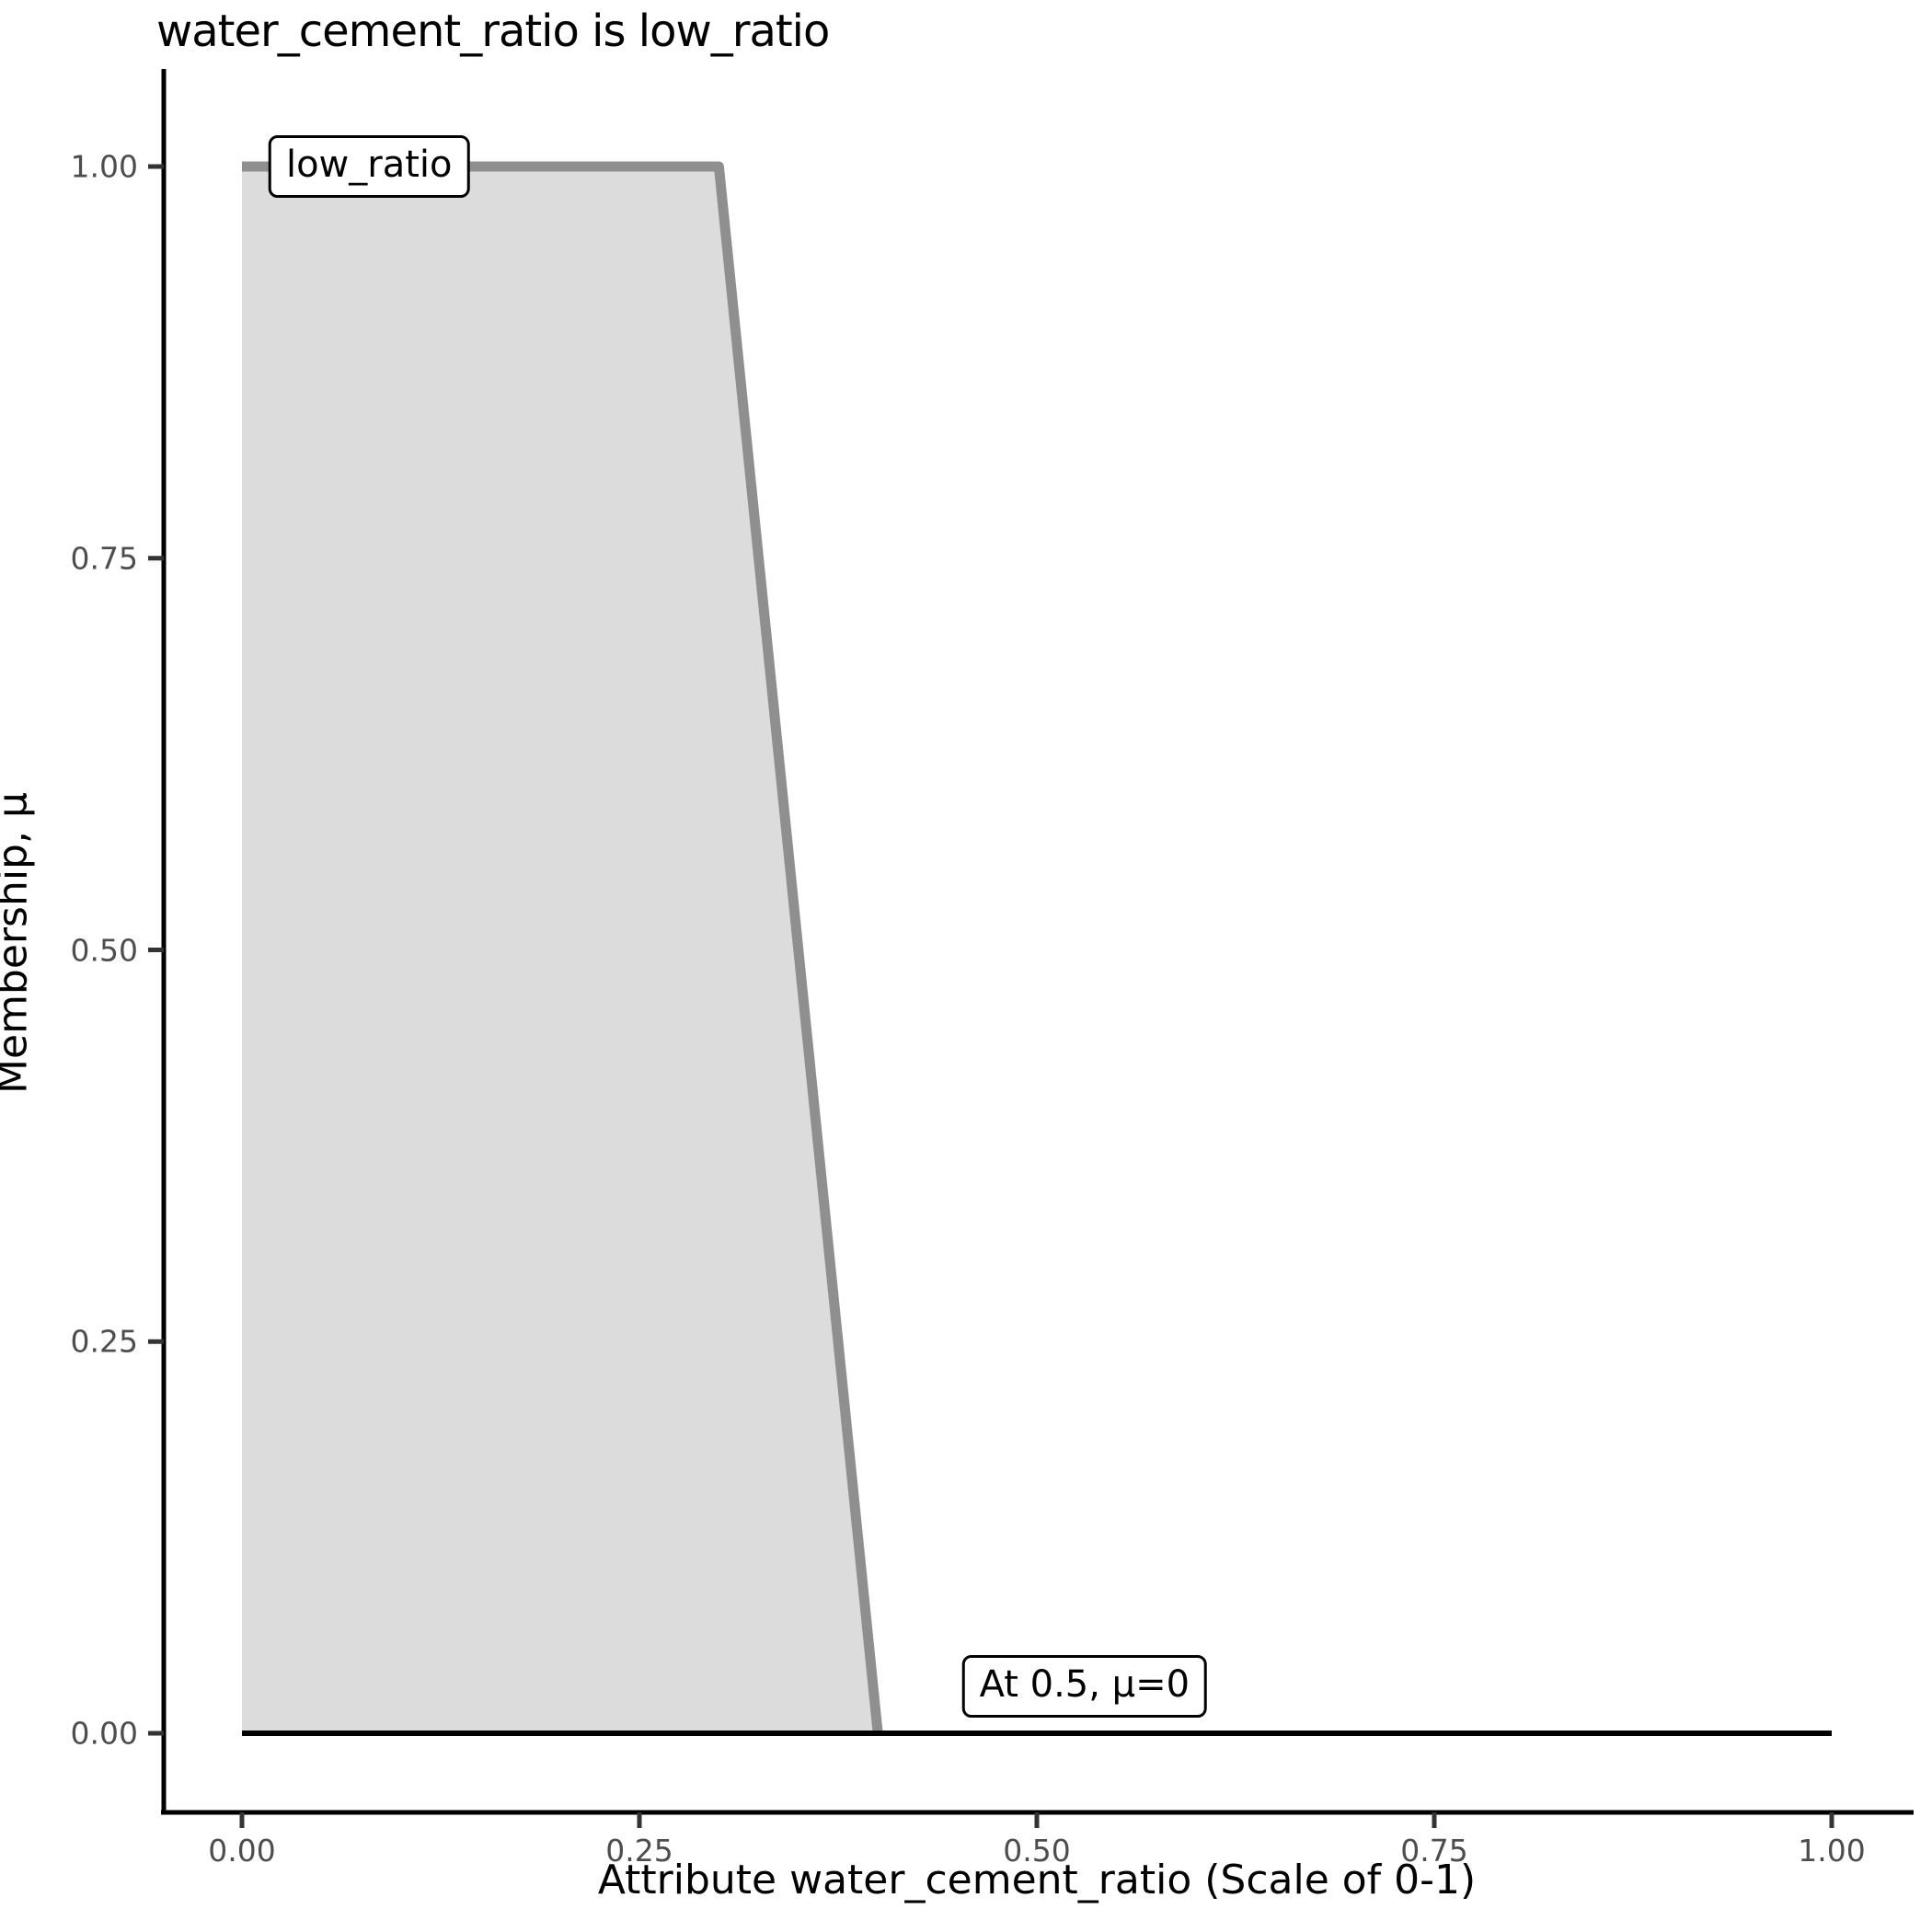  Describe the element at coordinates (104, 1733) in the screenshot. I see `y-tick-label: 0.00` at that location.